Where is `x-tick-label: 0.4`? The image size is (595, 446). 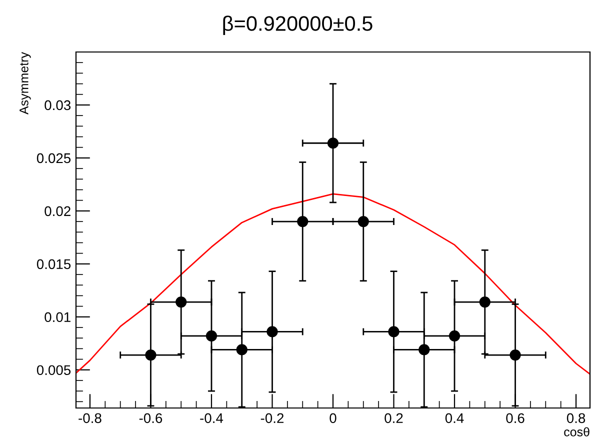 x-tick-label: 0.4 is located at coordinates (454, 418).